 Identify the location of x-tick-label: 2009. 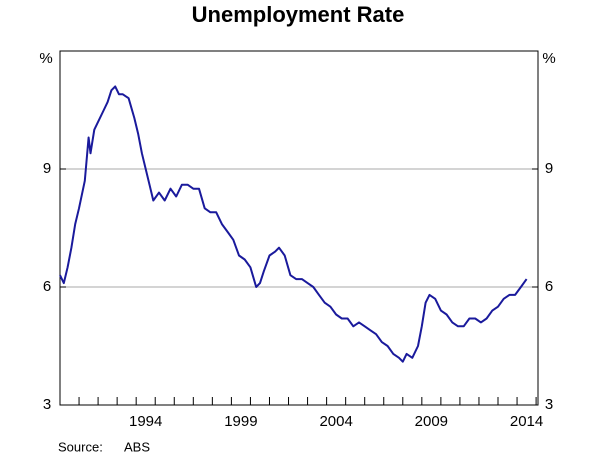
(431, 421).